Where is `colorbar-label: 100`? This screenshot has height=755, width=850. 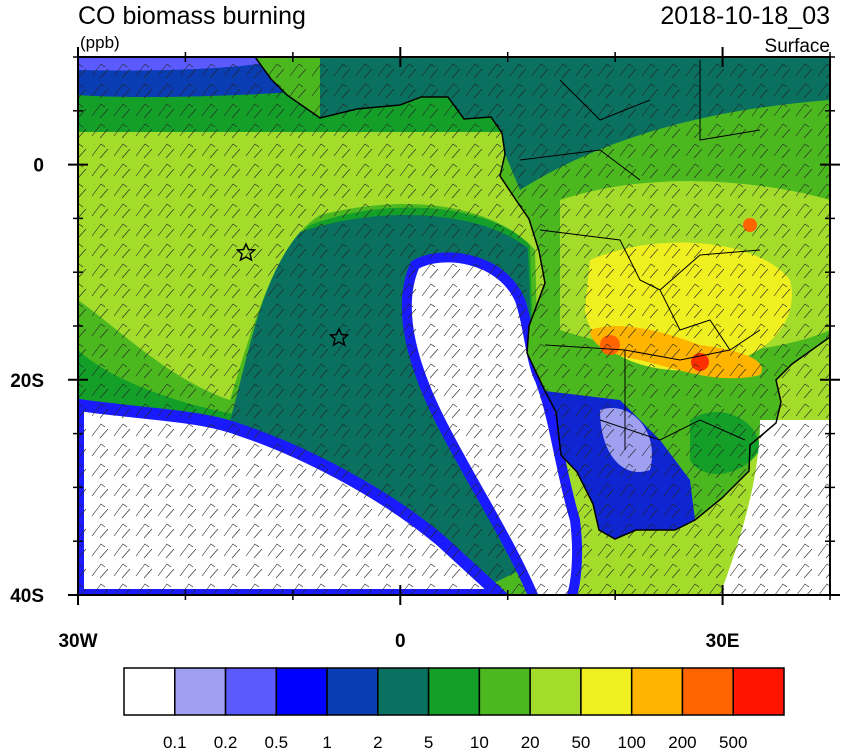 colorbar-label: 100 is located at coordinates (632, 741).